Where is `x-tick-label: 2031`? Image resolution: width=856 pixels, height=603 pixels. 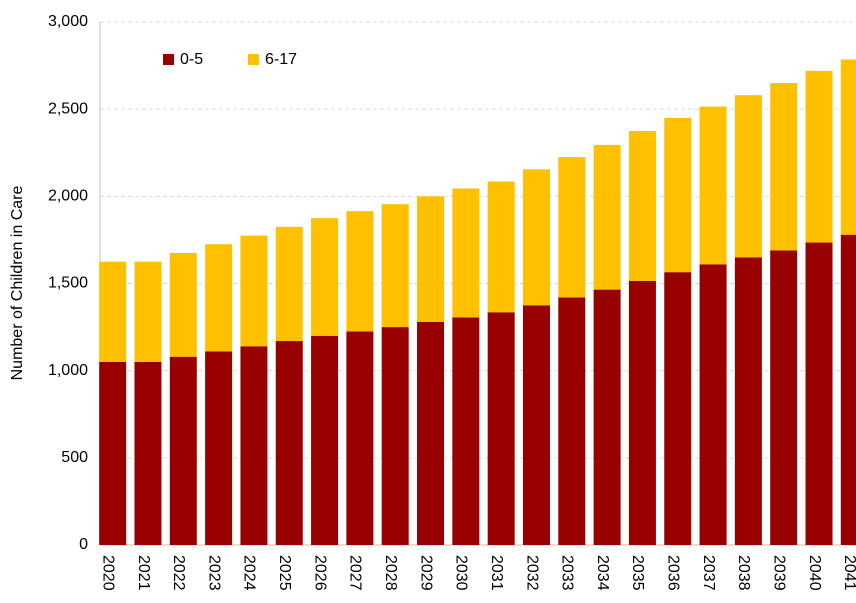
x-tick-label: 2031 is located at coordinates (496, 573).